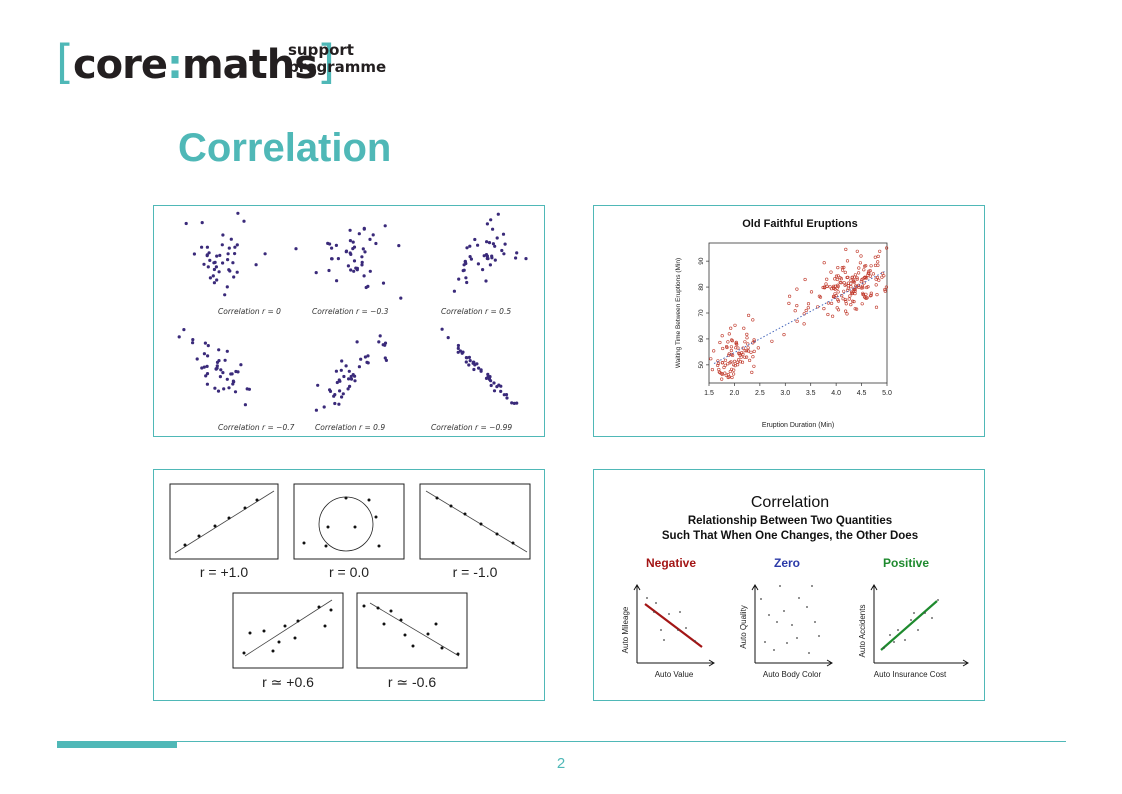  I want to click on r-label-2: r = 0.0, so click(349, 572).